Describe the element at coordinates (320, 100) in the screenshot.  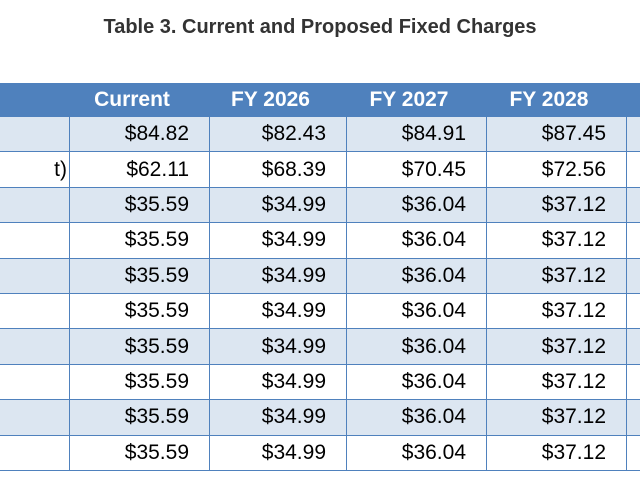
I see `header-row: Current FY 2026 FY 2027 FY 2028` at that location.